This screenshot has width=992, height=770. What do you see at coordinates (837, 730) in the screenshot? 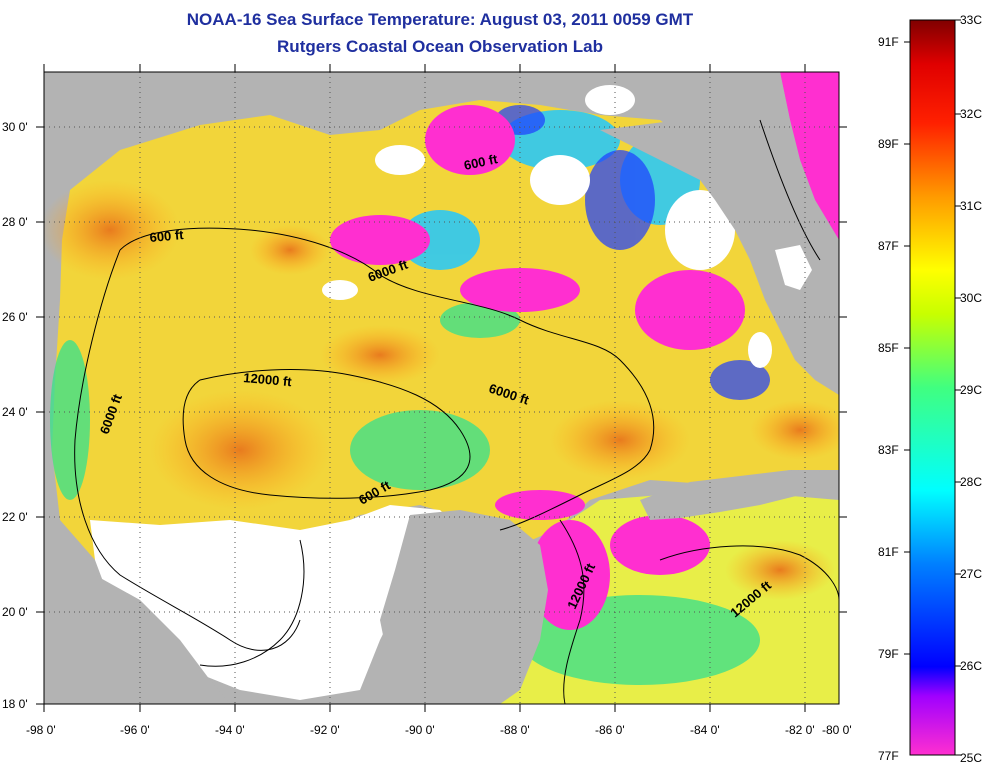
I see `lon-label: -80 0'` at bounding box center [837, 730].